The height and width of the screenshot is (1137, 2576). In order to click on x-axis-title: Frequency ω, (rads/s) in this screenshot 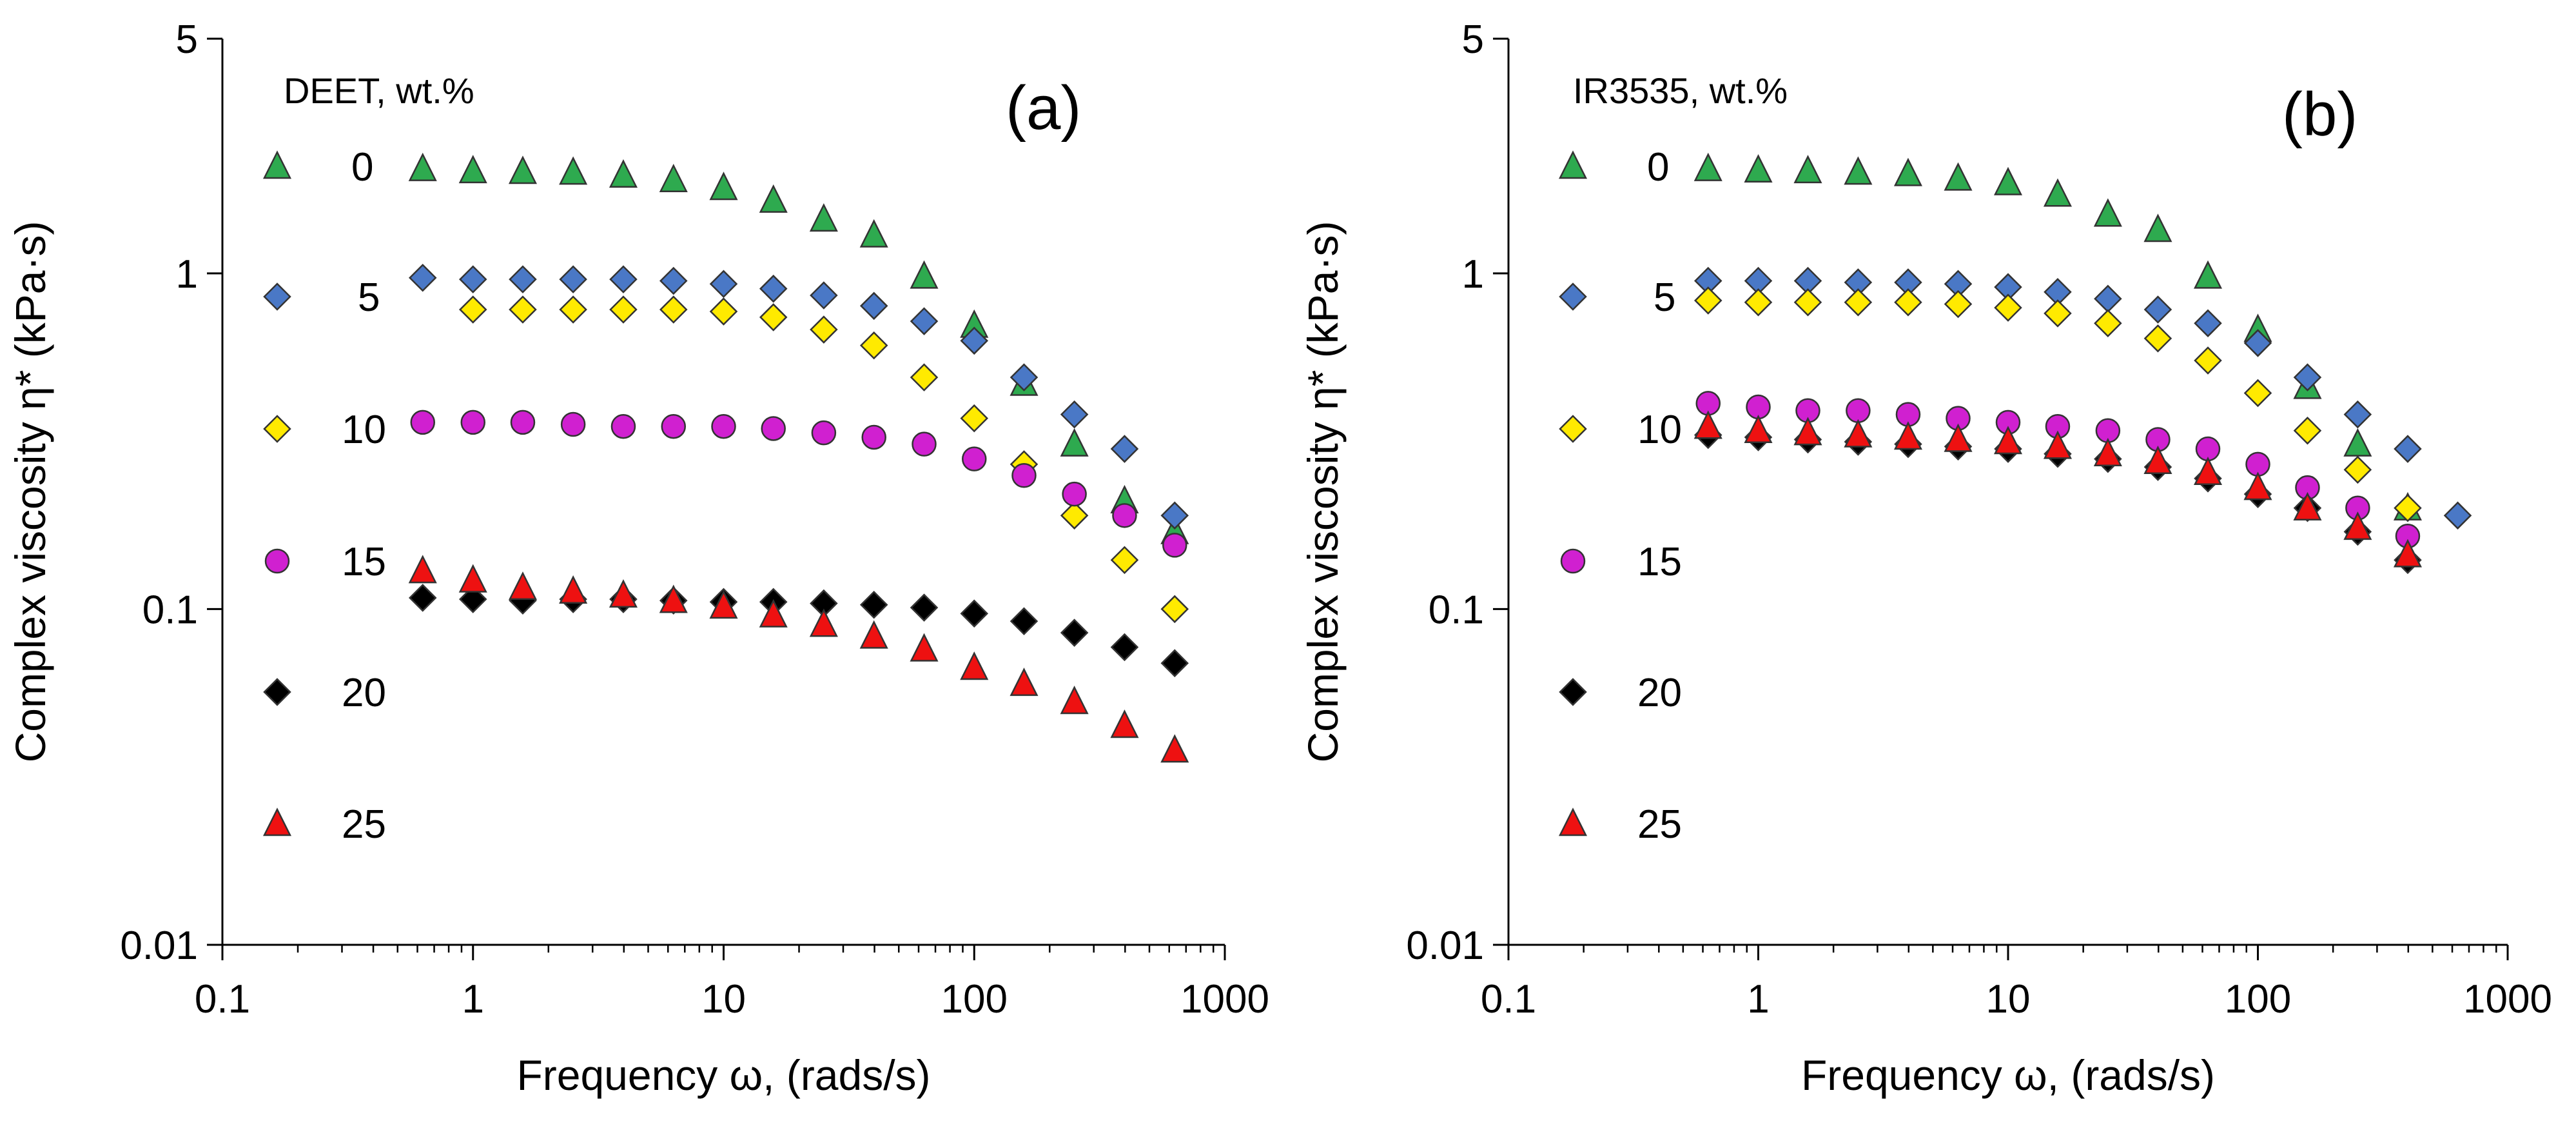, I will do `click(723, 1075)`.